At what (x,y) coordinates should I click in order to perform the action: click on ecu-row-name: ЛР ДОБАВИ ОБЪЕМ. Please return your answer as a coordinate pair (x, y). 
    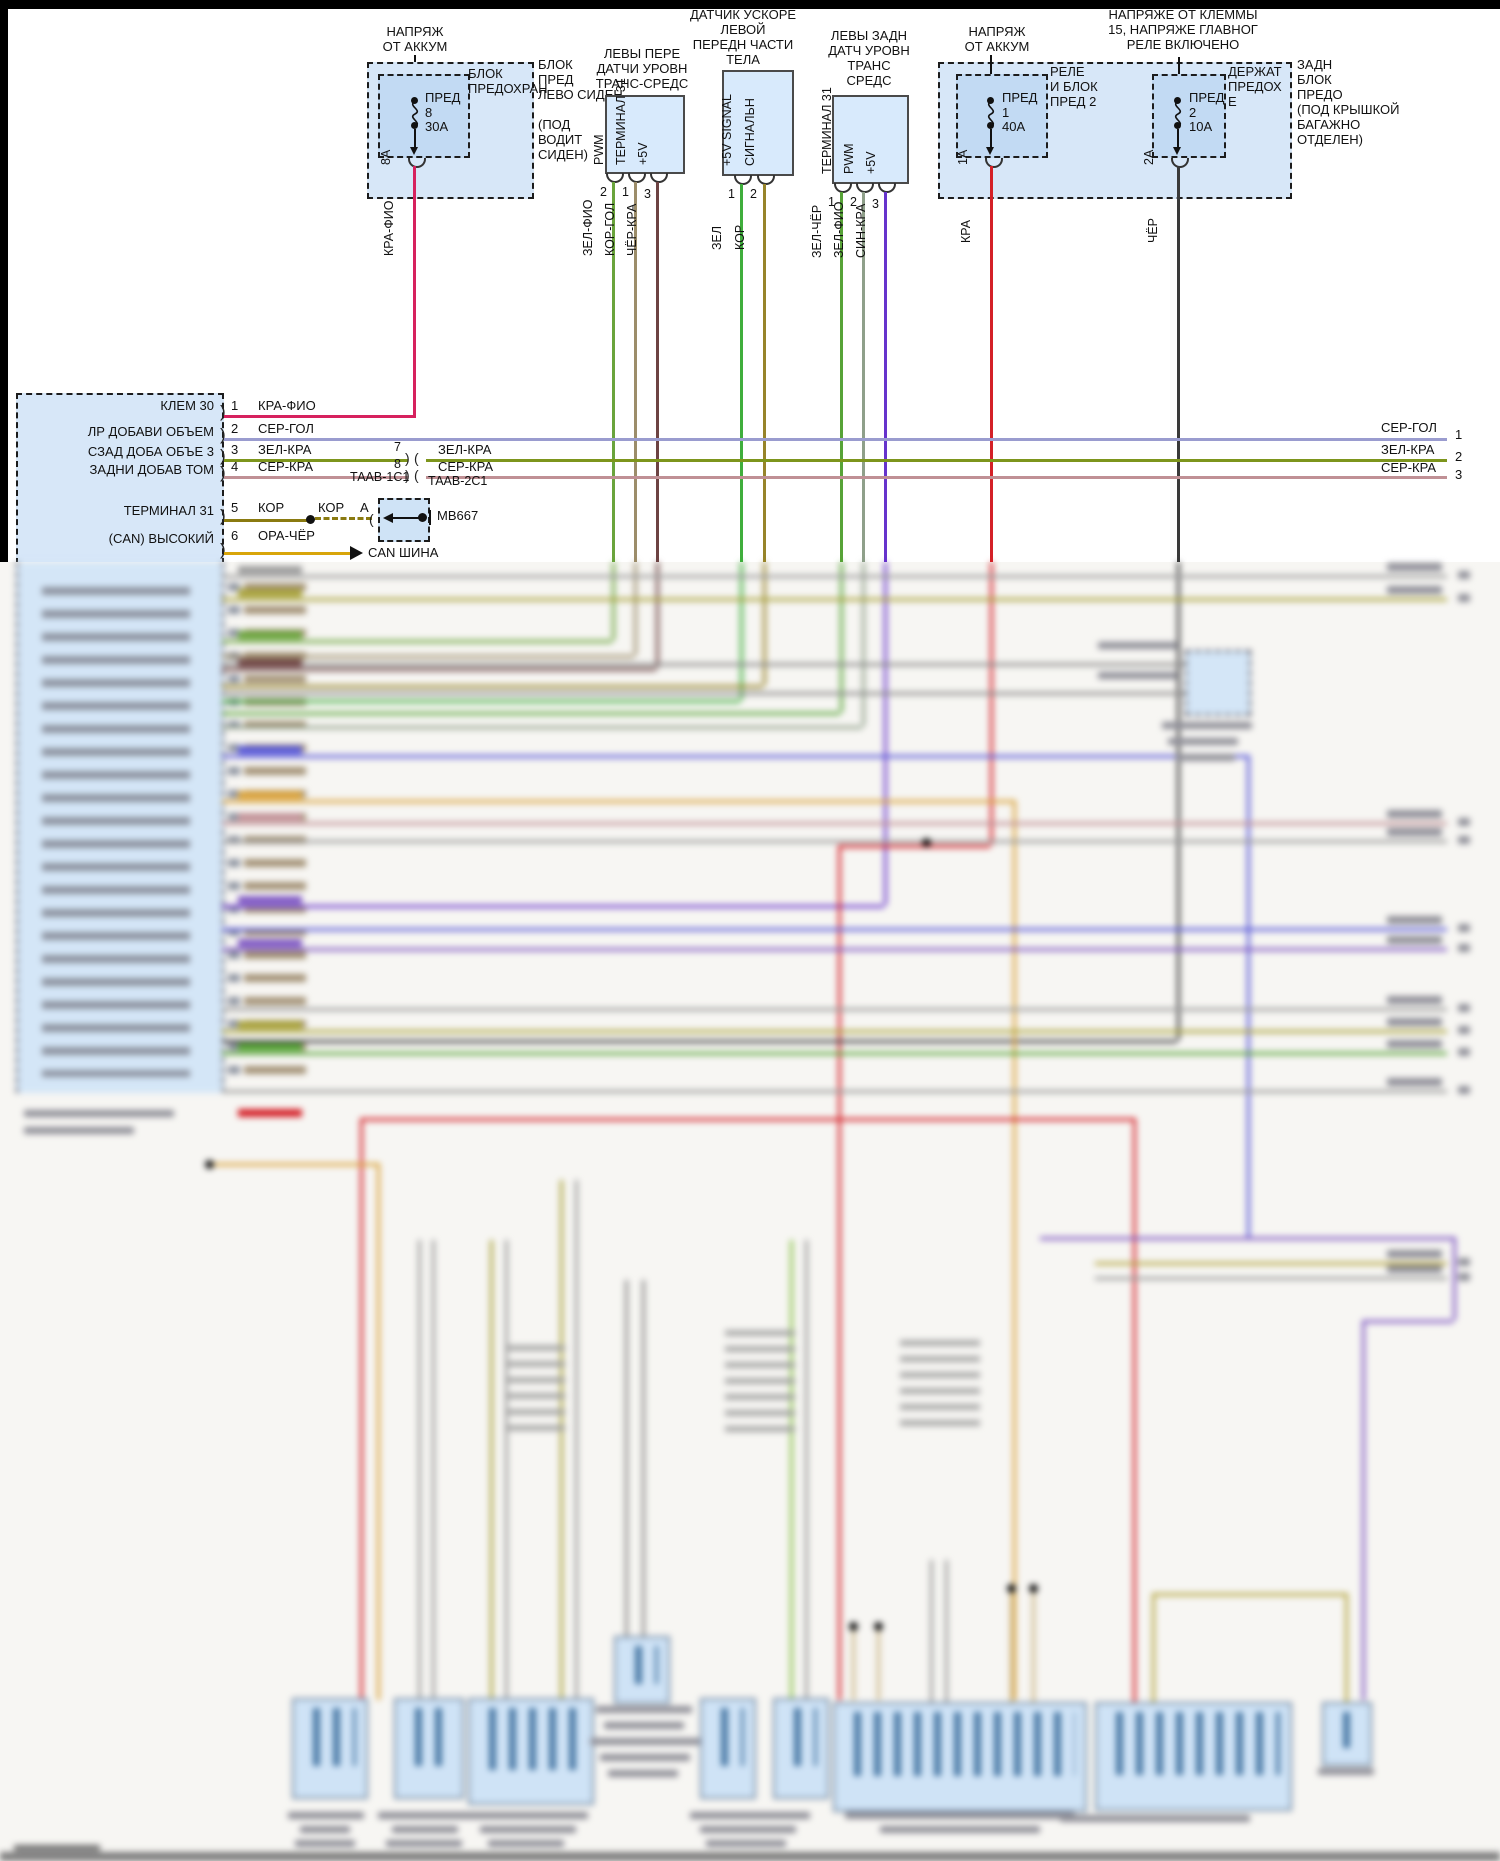
    Looking at the image, I should click on (150, 431).